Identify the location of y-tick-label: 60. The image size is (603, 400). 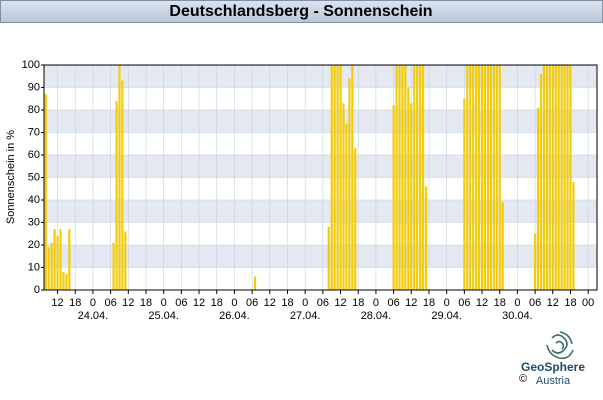
(34, 155).